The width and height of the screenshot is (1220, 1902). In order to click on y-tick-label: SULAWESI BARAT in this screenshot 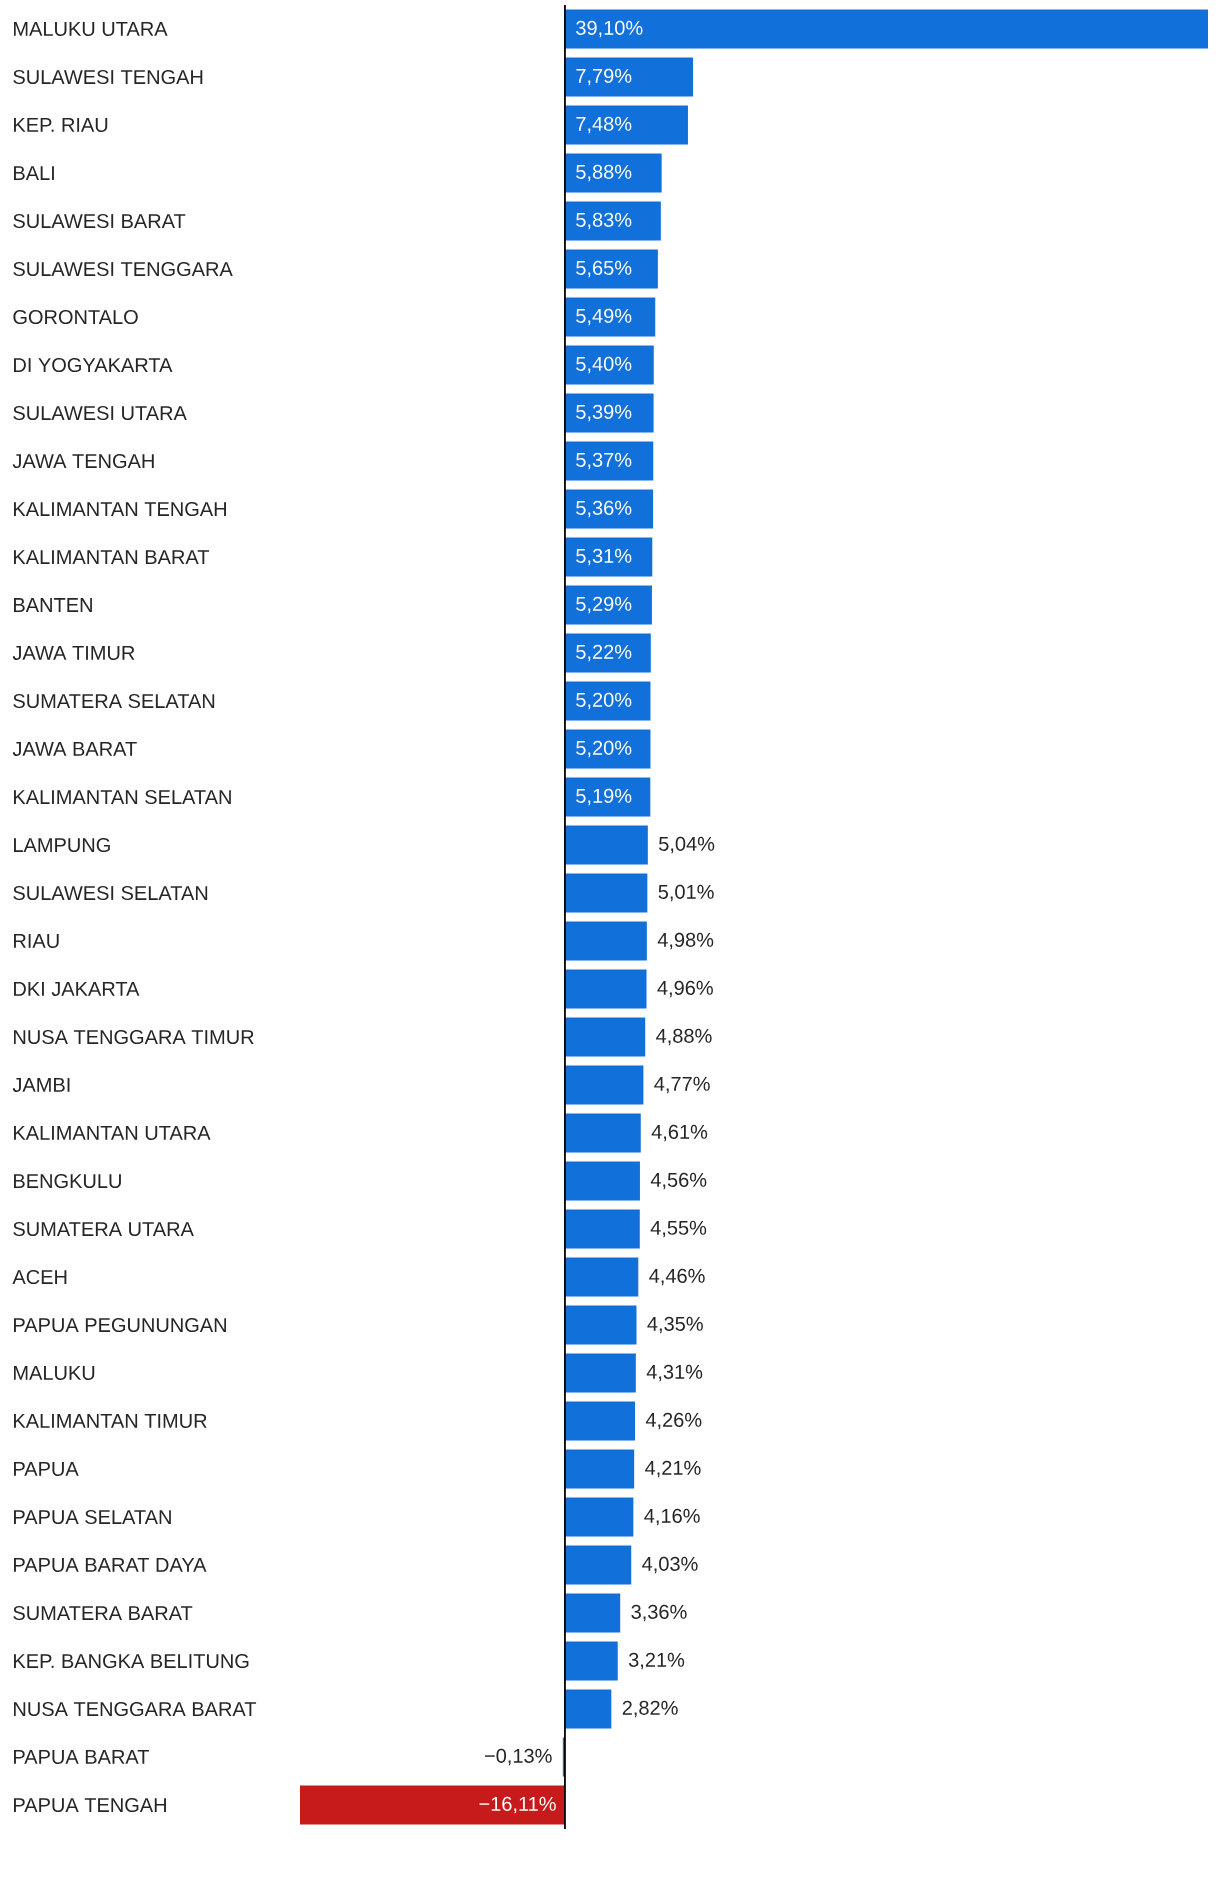, I will do `click(99, 221)`.